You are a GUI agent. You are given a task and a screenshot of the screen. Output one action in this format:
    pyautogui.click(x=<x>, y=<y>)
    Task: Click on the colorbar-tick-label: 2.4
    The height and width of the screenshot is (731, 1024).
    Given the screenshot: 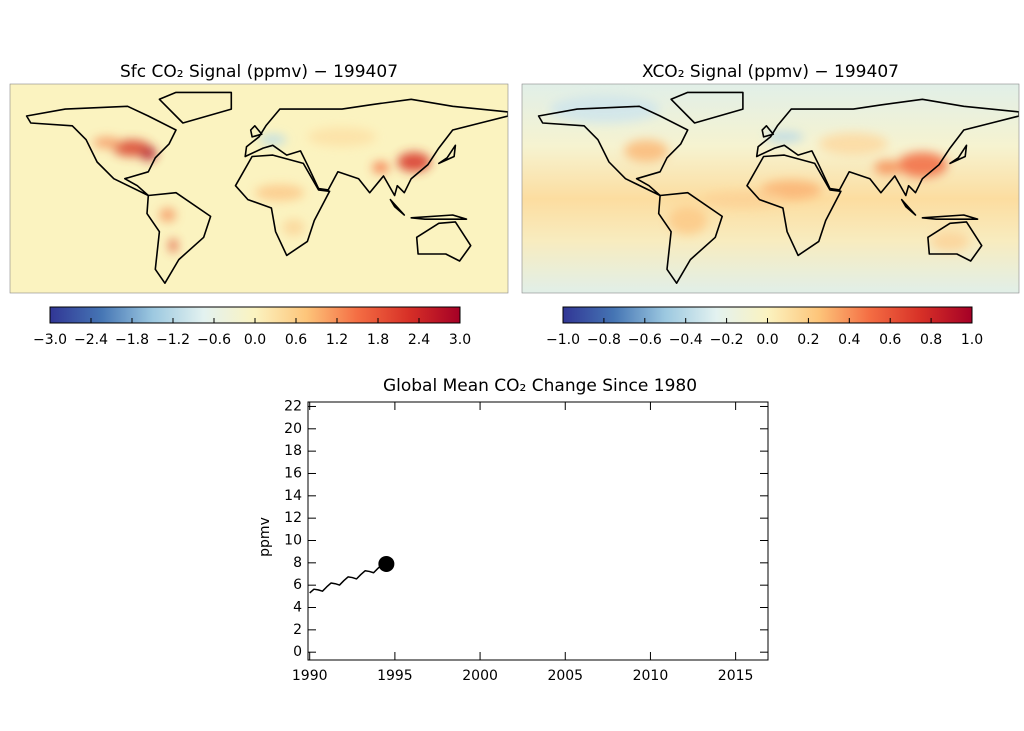 What is the action you would take?
    pyautogui.click(x=419, y=340)
    